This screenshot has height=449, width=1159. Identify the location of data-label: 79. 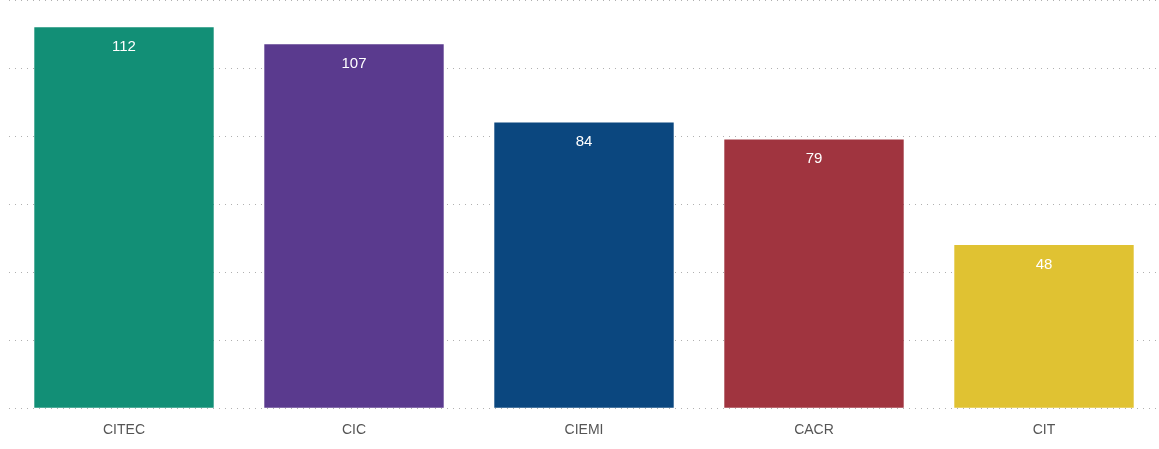
(814, 158).